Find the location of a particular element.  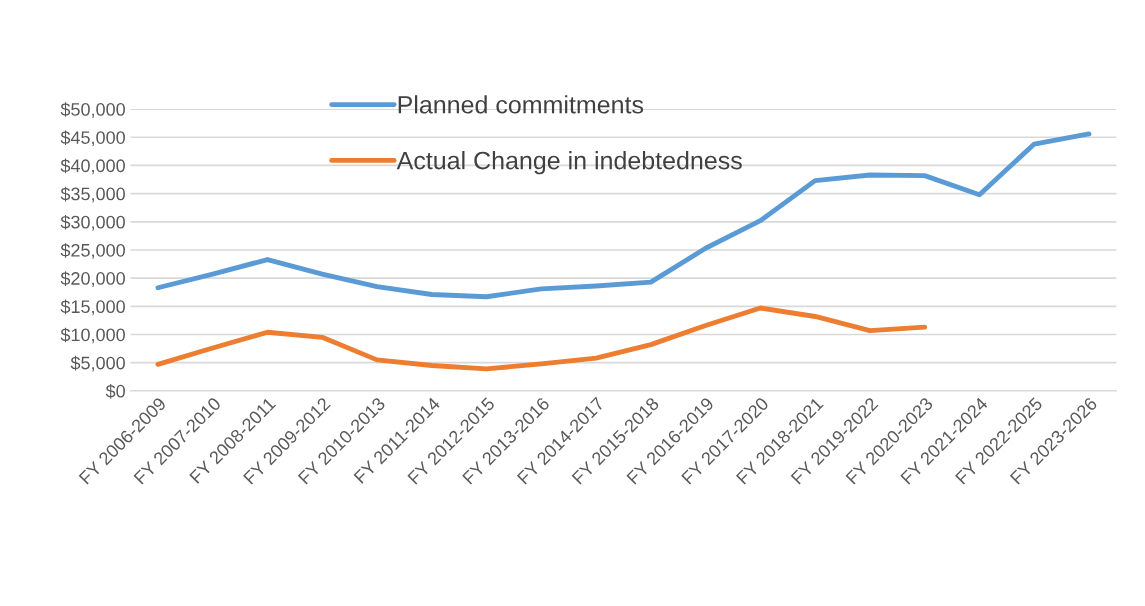

y-tick-label: $35,000 is located at coordinates (92, 194).